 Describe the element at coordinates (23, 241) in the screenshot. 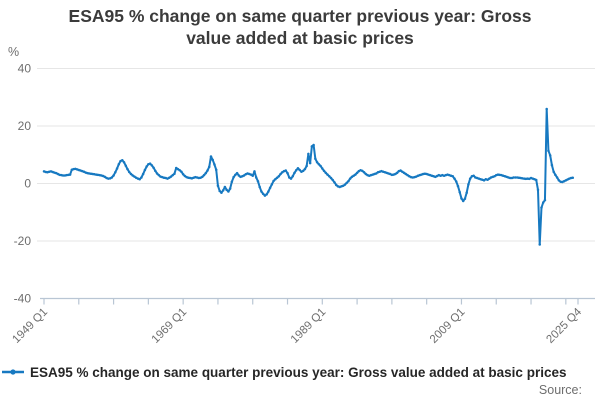

I see `svg-text: -20` at that location.